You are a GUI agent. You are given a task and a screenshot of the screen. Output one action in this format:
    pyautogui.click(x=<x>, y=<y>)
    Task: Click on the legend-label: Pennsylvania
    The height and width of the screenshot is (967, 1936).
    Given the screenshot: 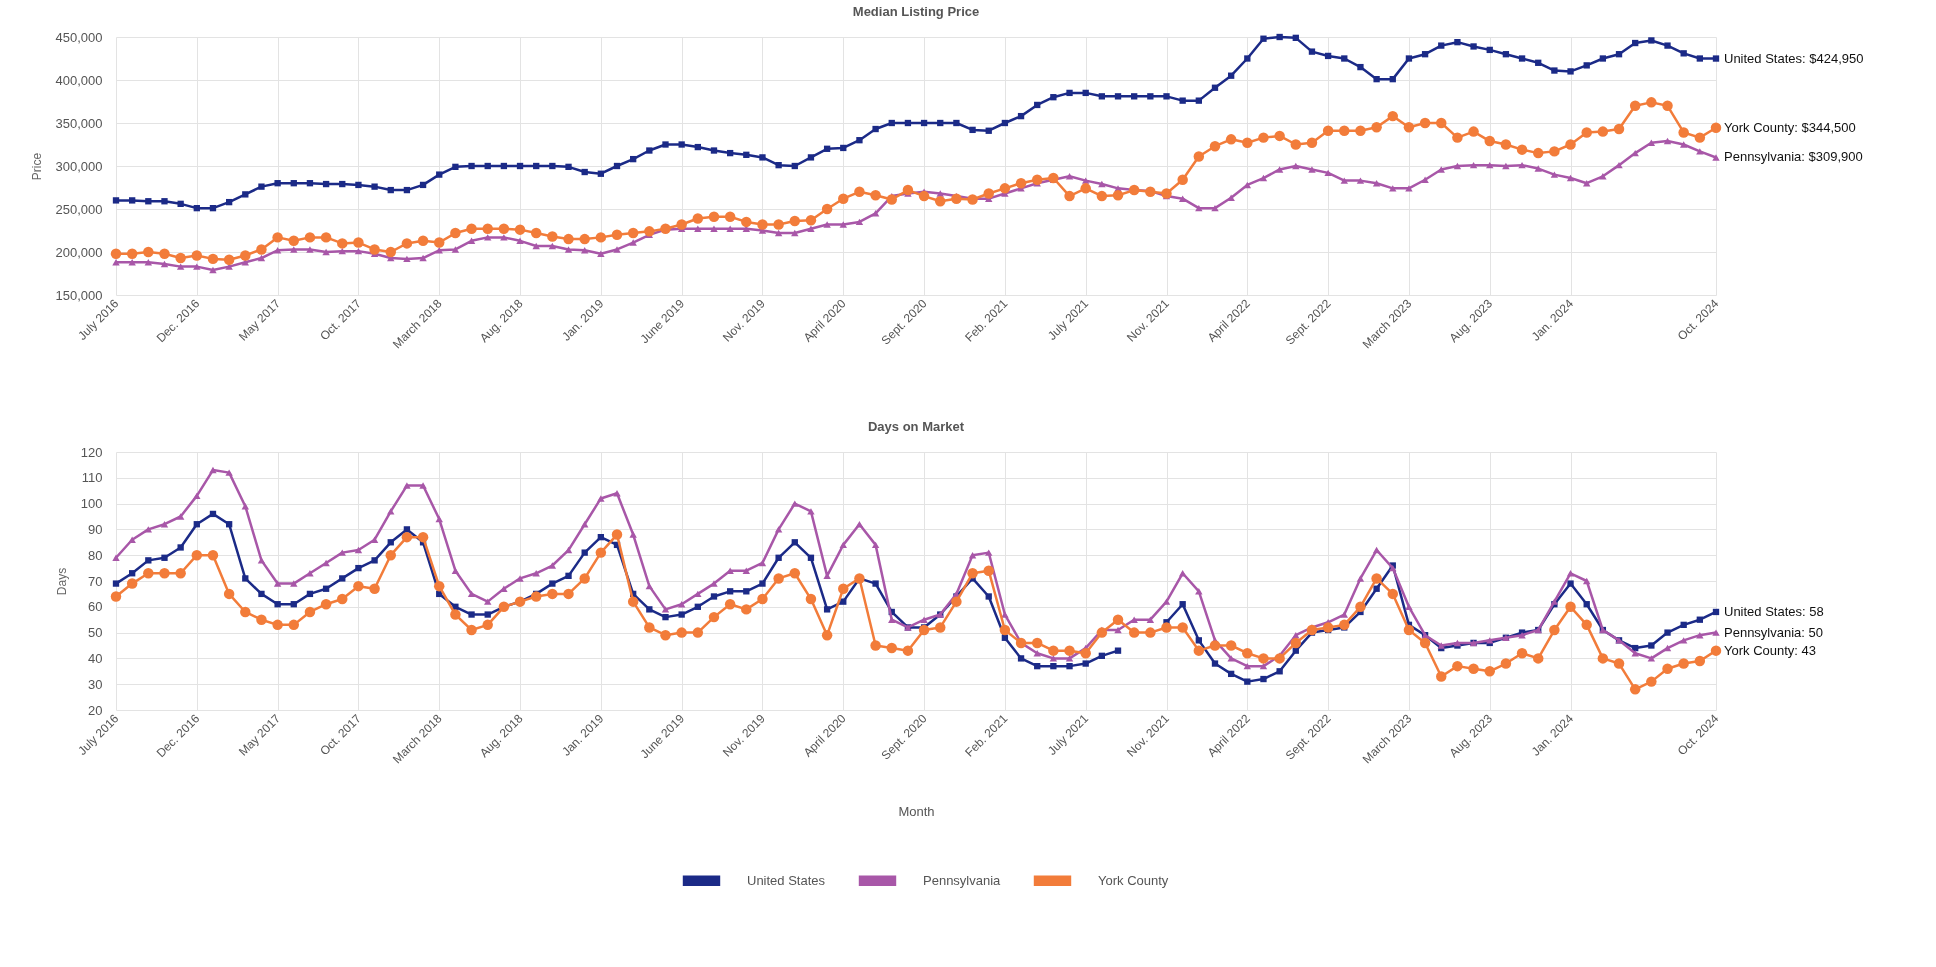 What is the action you would take?
    pyautogui.click(x=962, y=880)
    